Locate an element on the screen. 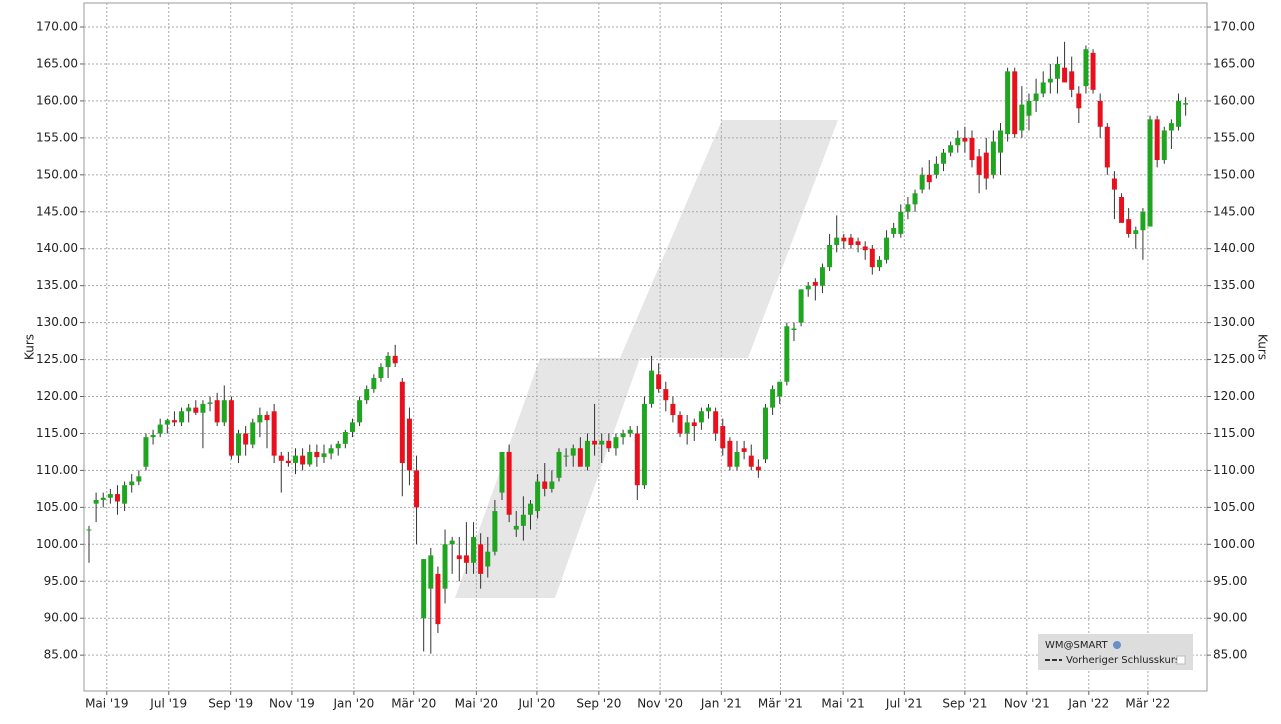 This screenshot has width=1281, height=724. y-tick-label: 125.00 is located at coordinates (57, 359).